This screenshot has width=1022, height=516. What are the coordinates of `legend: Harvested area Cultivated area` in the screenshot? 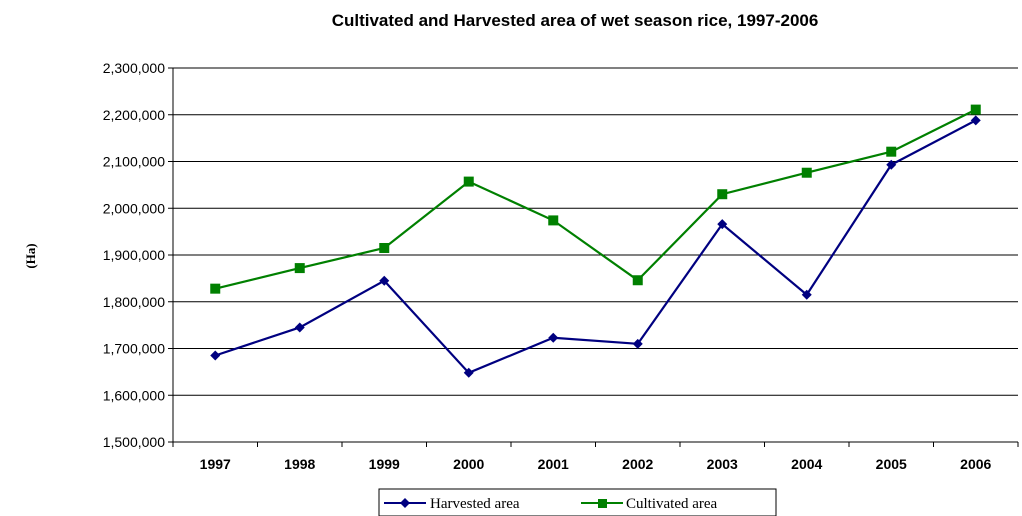 It's located at (577, 502).